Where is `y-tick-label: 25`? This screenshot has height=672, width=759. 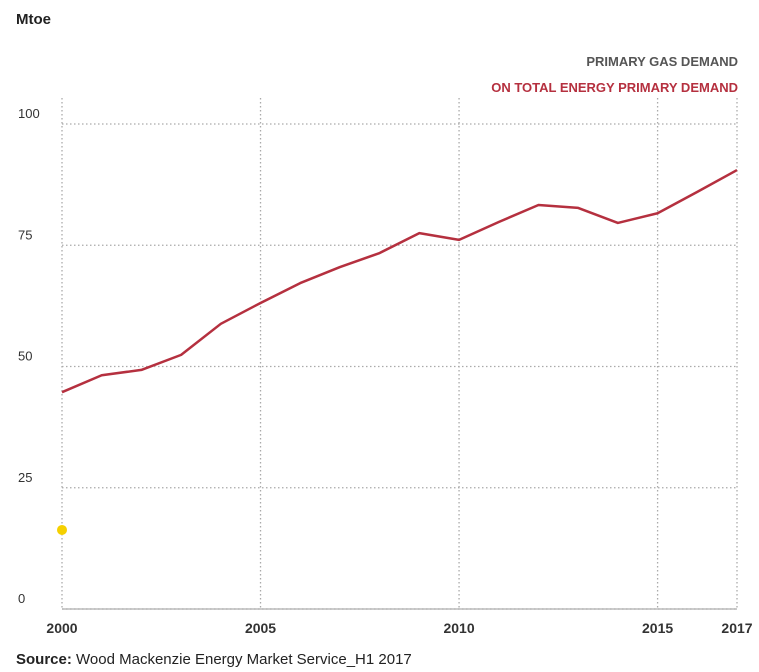
y-tick-label: 25 is located at coordinates (25, 477).